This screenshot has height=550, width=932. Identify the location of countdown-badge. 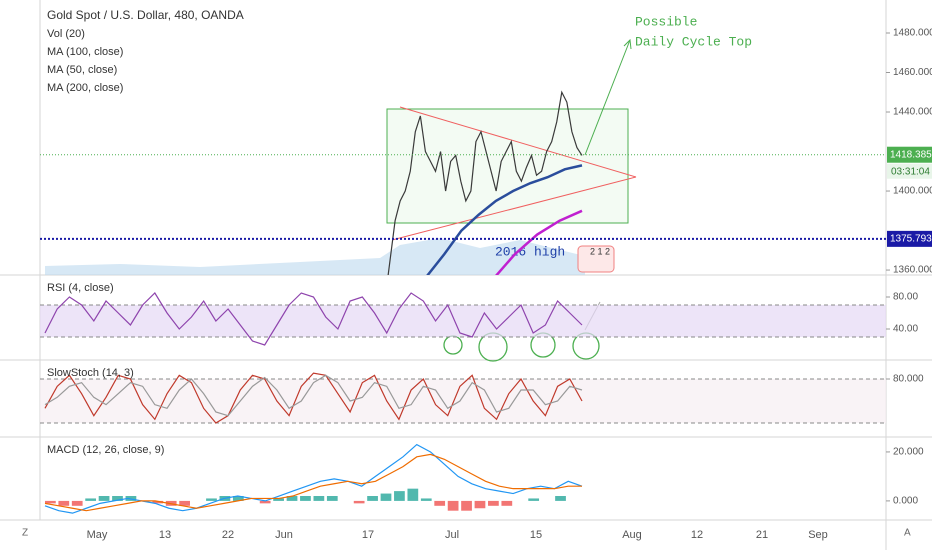
(909, 171).